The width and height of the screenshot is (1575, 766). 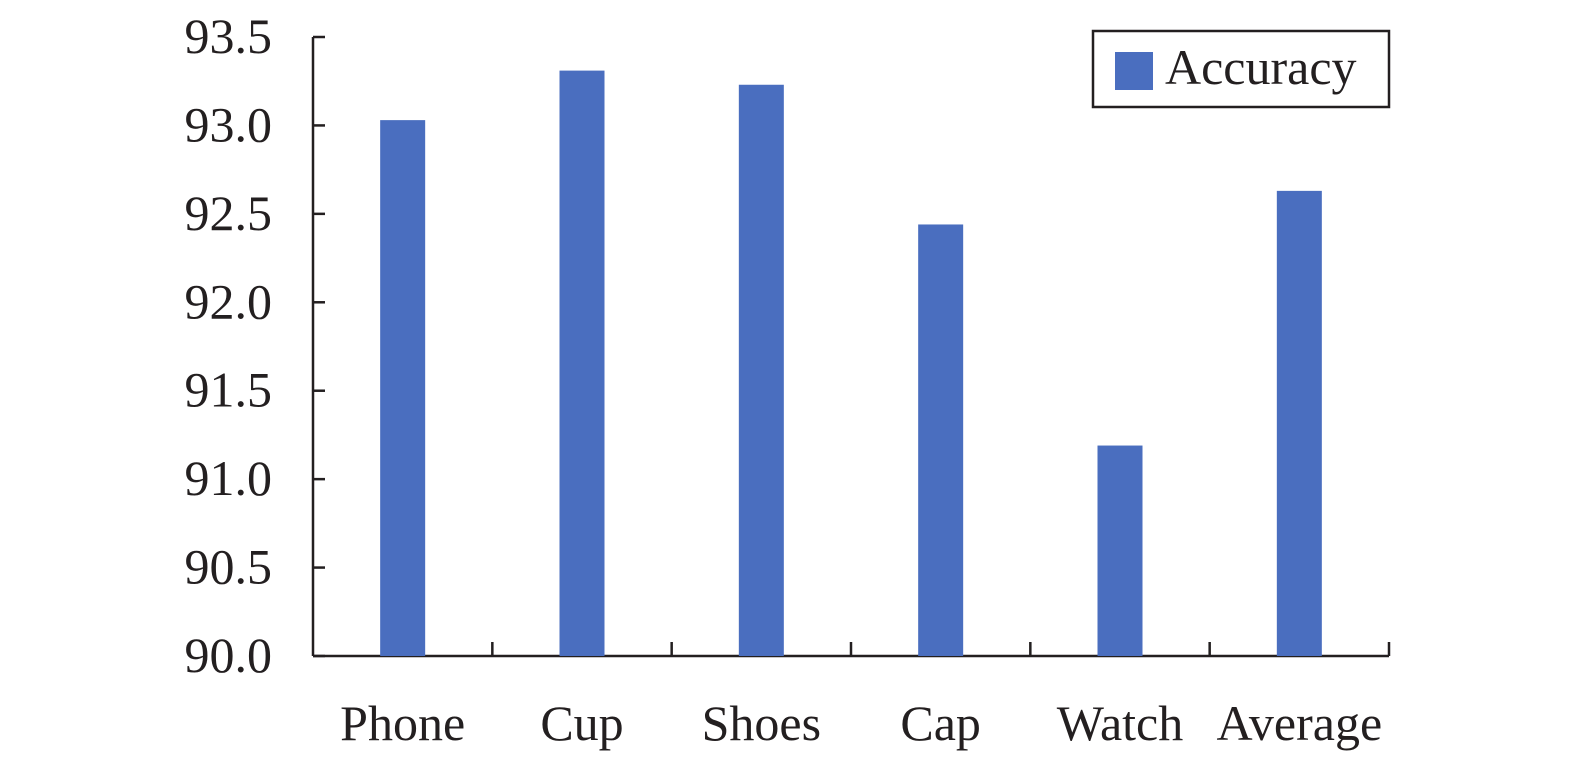 What do you see at coordinates (761, 723) in the screenshot?
I see `x-category-label: Shoes` at bounding box center [761, 723].